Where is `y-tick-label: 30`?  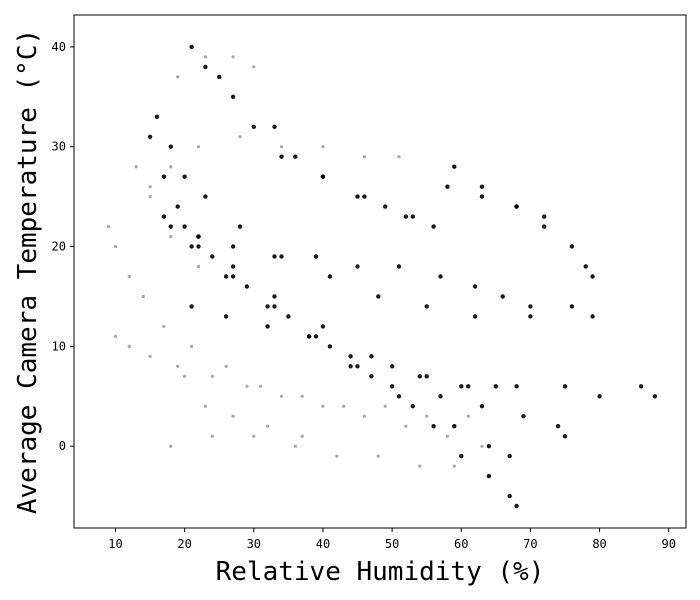 y-tick-label: 30 is located at coordinates (59, 147).